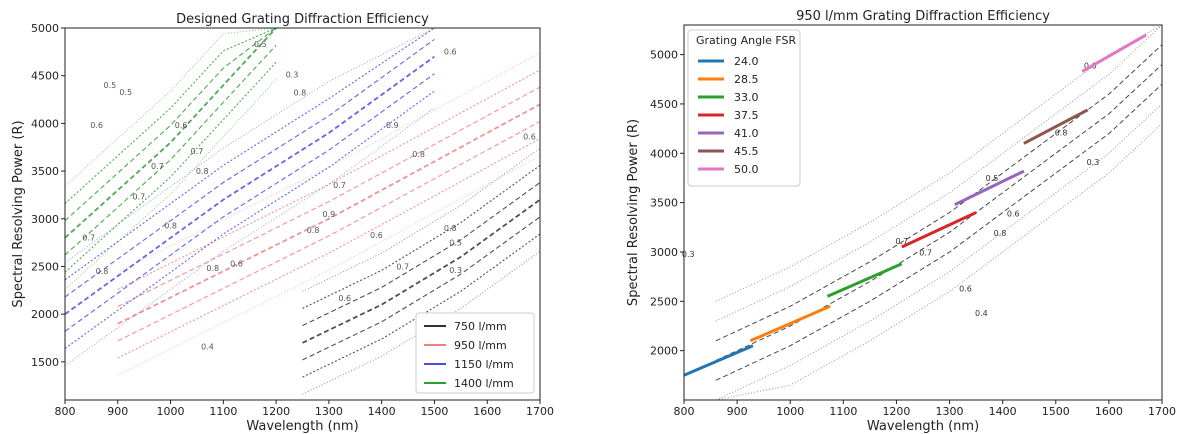 The height and width of the screenshot is (434, 1182). What do you see at coordinates (664, 252) in the screenshot?
I see `y-tick-label: 3000` at bounding box center [664, 252].